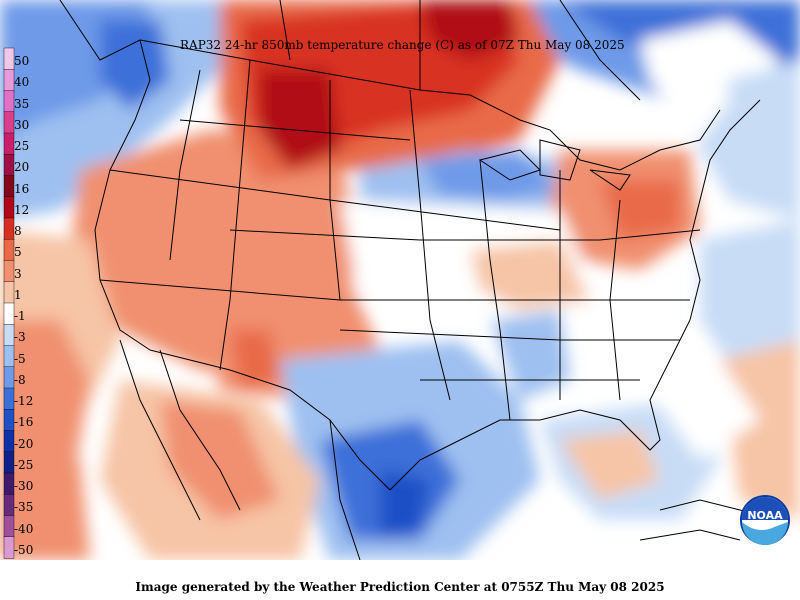  Describe the element at coordinates (24, 443) in the screenshot. I see `legend-label: -20` at that location.